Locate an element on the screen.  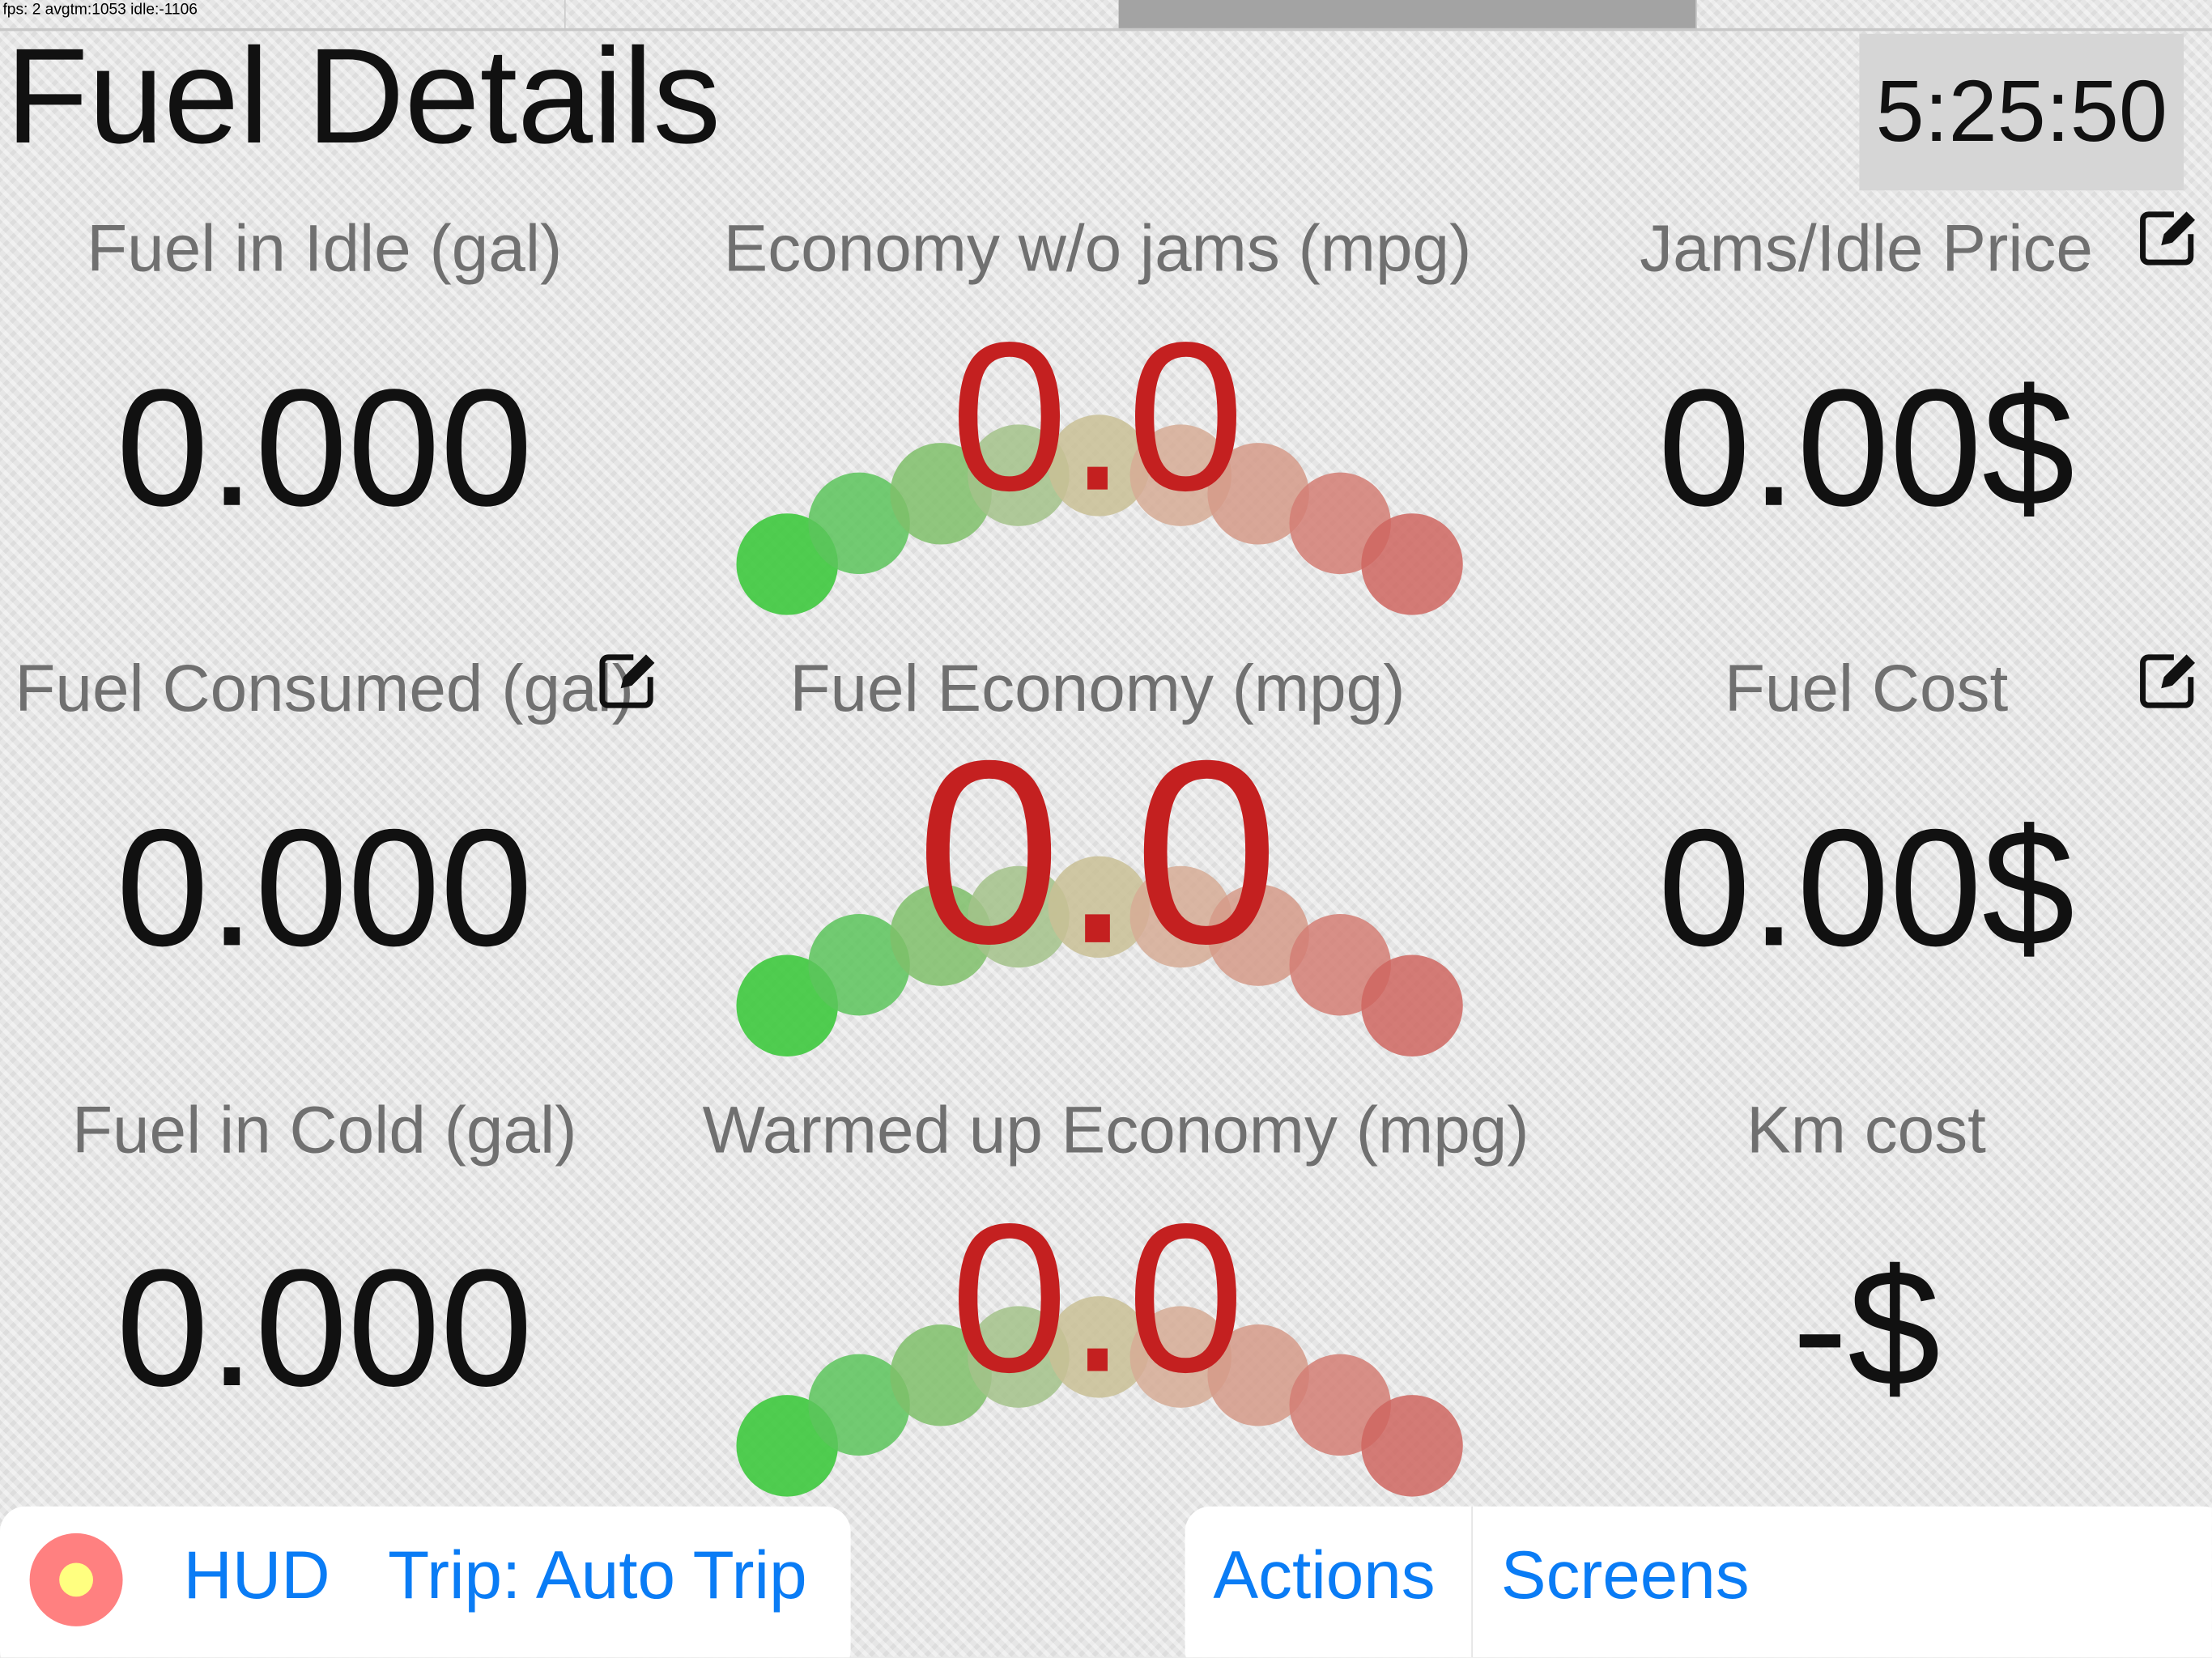
cell-label: Fuel Consumed (gal) is located at coordinates (325, 687).